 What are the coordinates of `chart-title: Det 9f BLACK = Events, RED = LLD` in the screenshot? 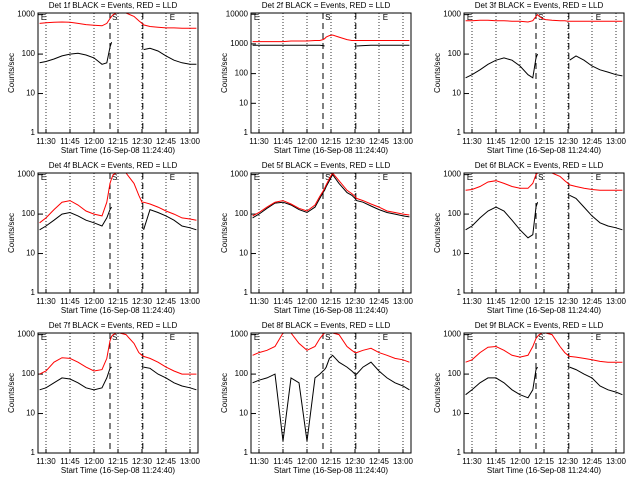 It's located at (539, 325).